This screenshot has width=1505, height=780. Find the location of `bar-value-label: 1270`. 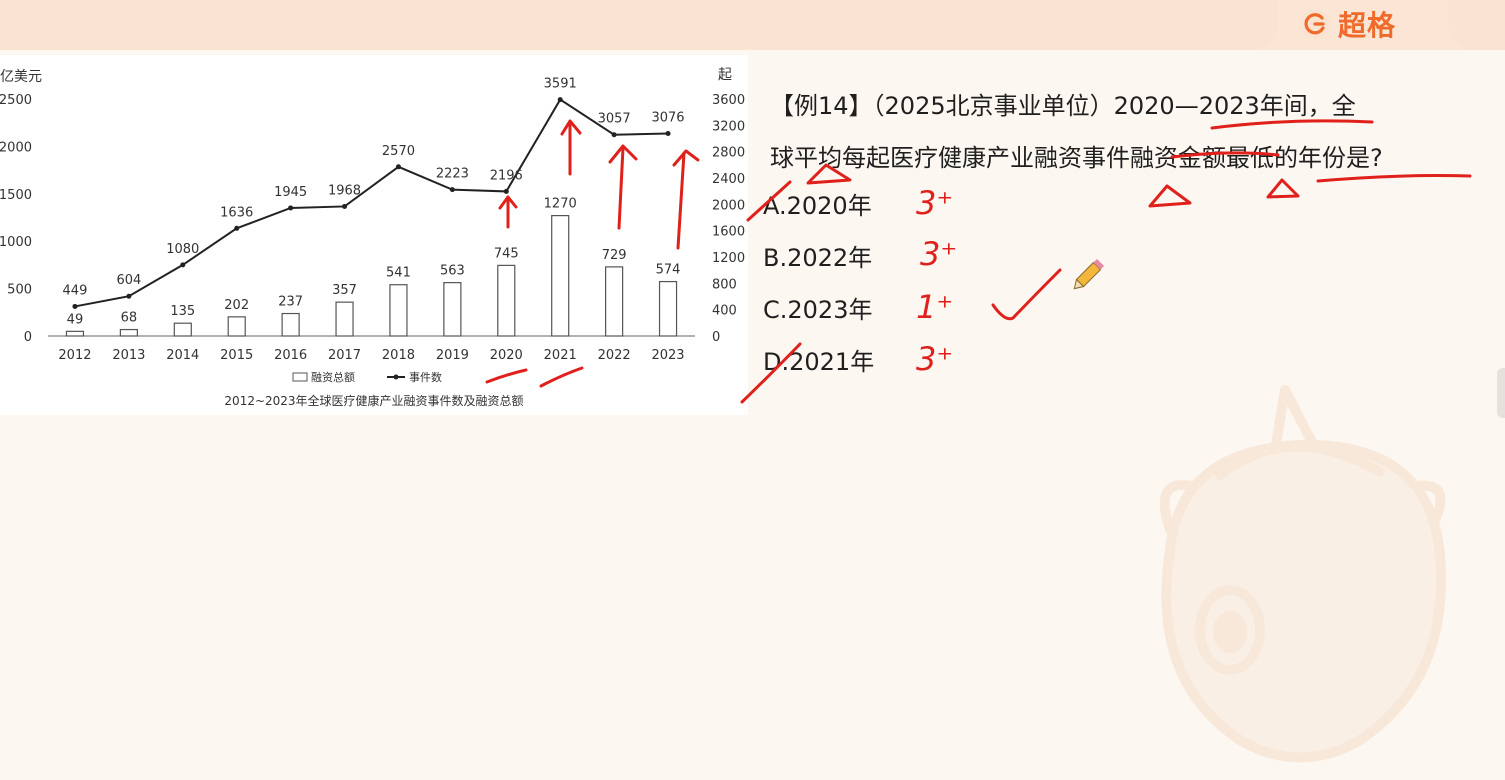

bar-value-label: 1270 is located at coordinates (560, 204).